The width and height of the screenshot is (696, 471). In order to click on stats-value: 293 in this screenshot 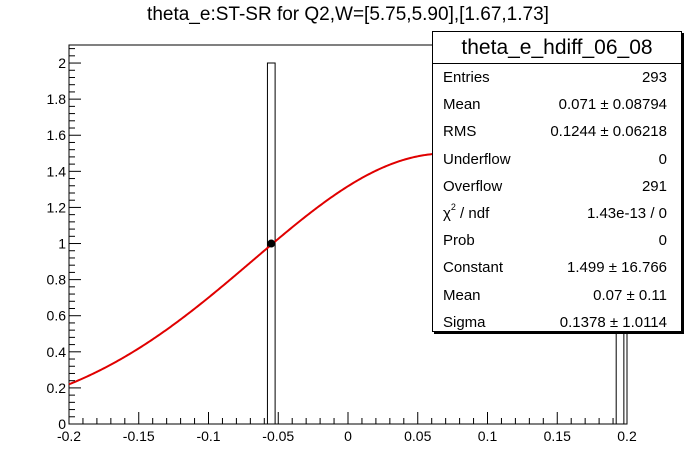, I will do `click(654, 77)`.